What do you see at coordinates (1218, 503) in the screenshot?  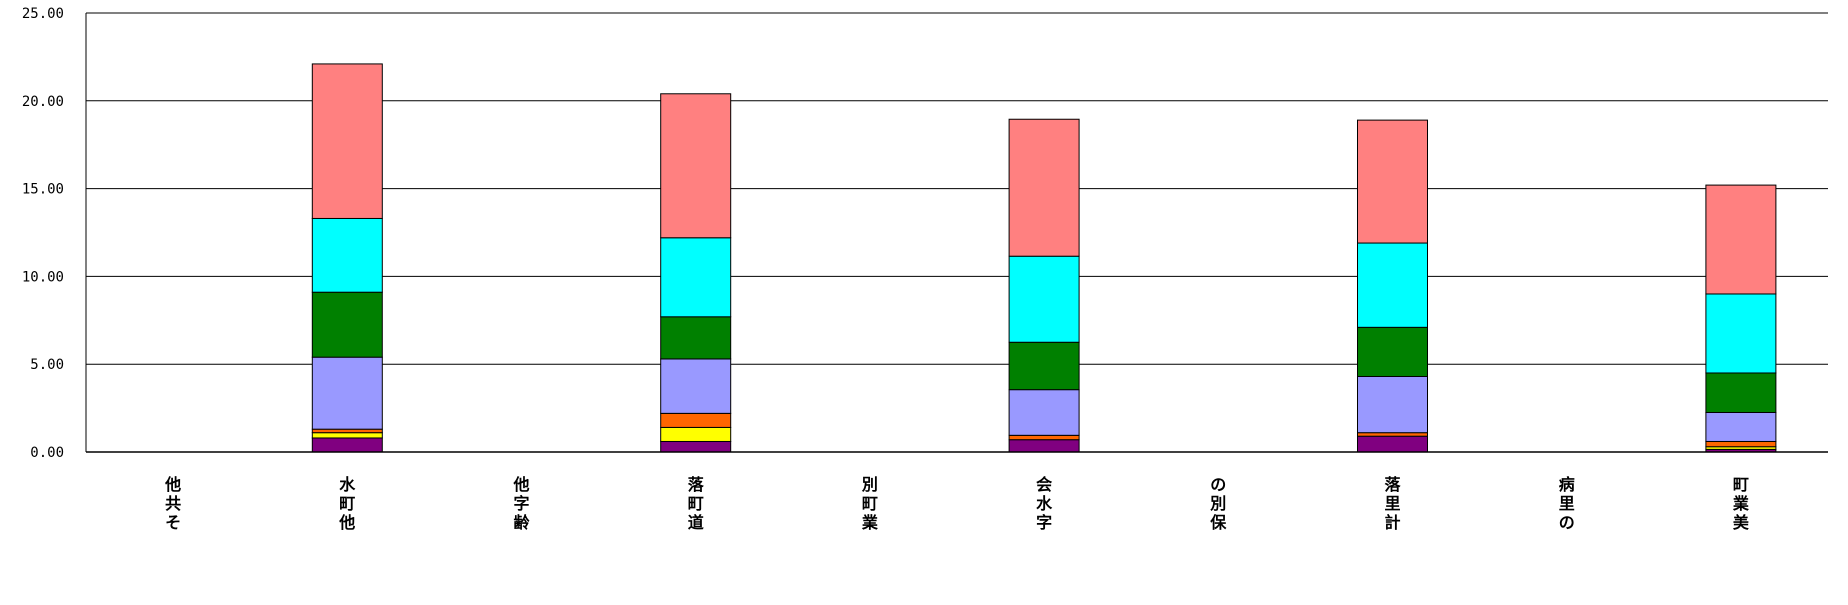 I see `x-category-label: の別保` at bounding box center [1218, 503].